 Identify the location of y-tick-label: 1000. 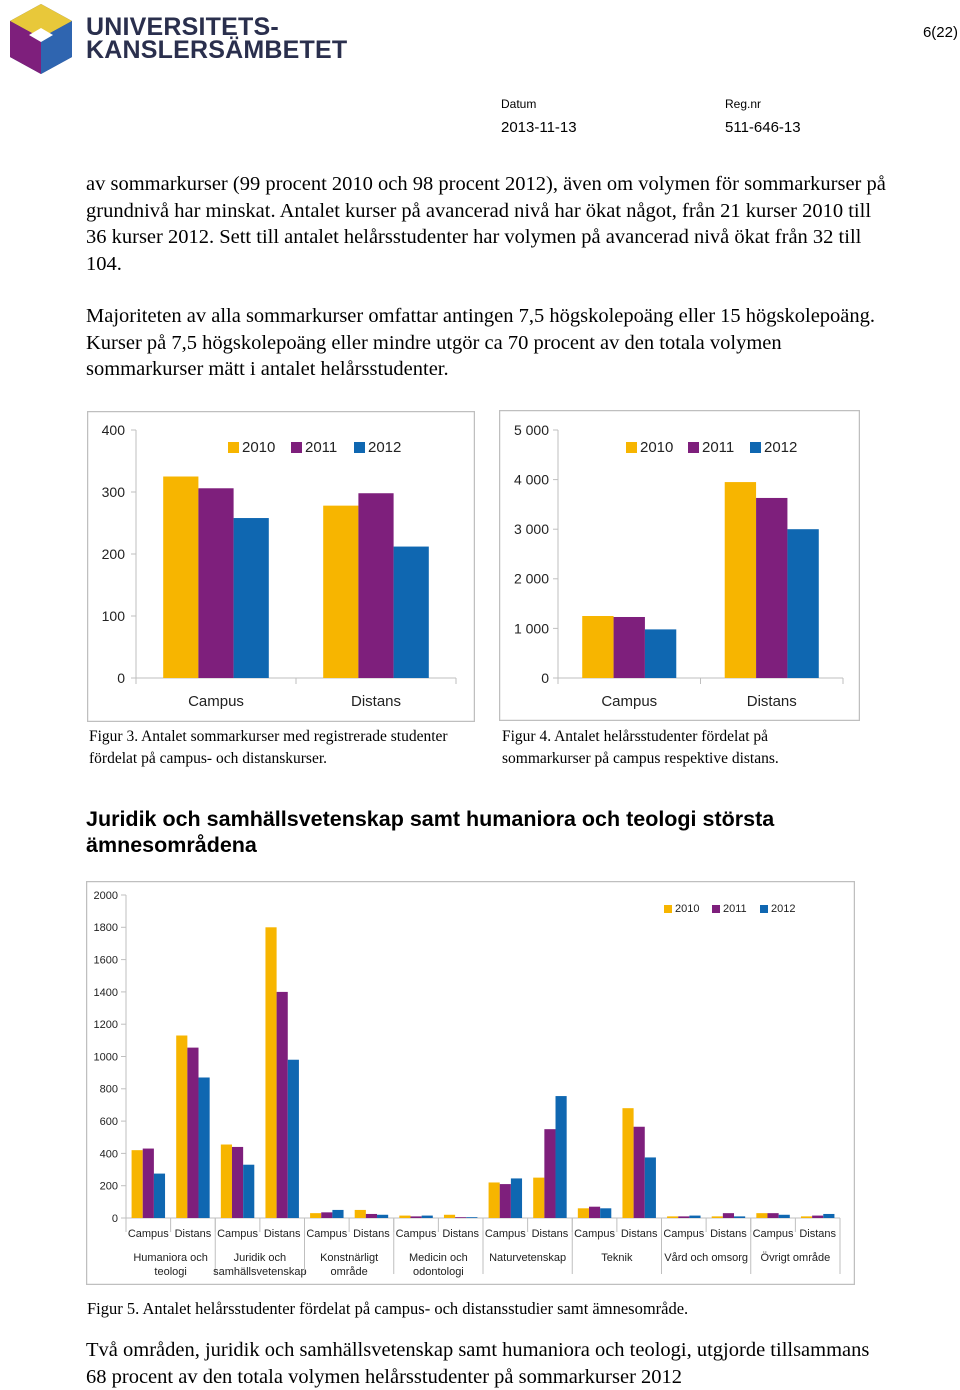
(106, 1057).